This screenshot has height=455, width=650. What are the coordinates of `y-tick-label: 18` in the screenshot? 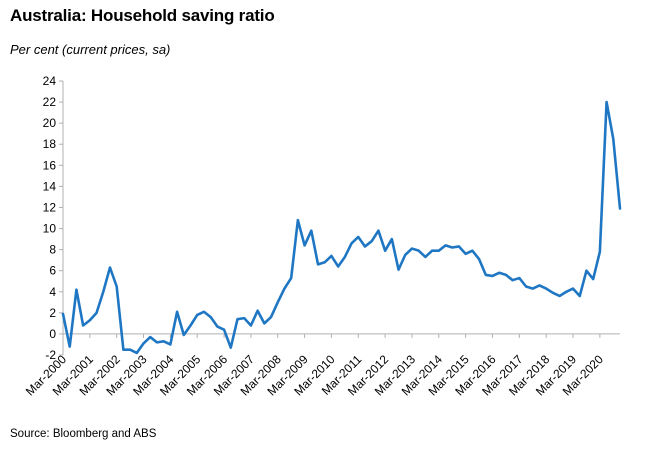 It's located at (50, 144).